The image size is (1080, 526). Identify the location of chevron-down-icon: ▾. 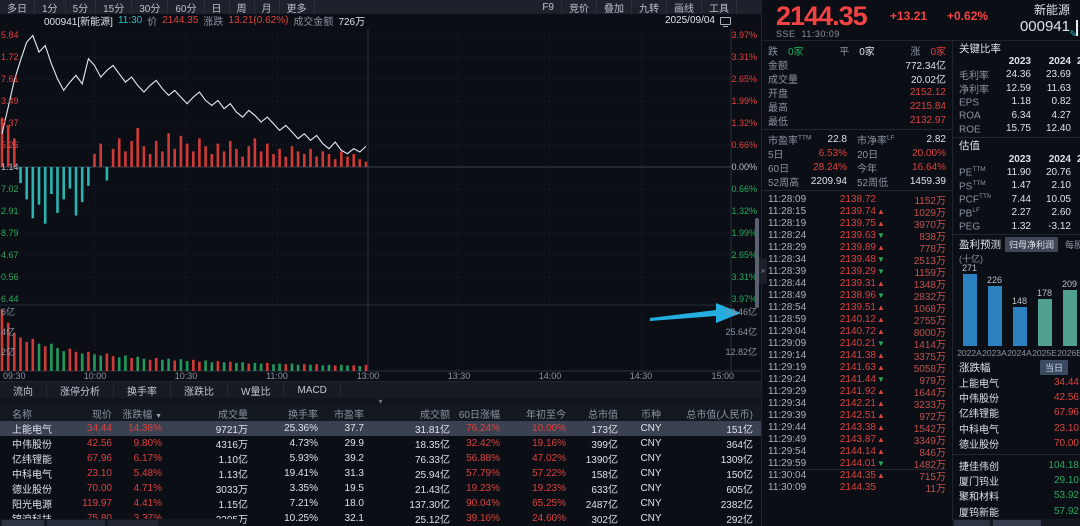
(380, 401).